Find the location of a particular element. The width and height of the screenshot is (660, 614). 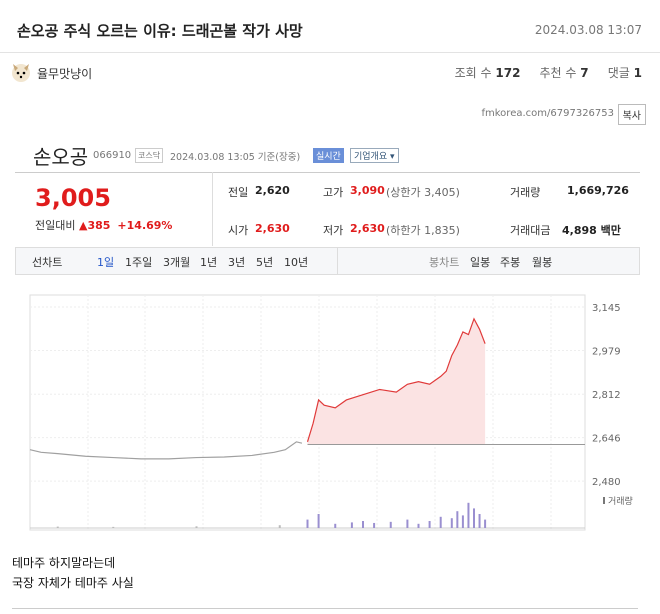

comments: 1 is located at coordinates (637, 73).